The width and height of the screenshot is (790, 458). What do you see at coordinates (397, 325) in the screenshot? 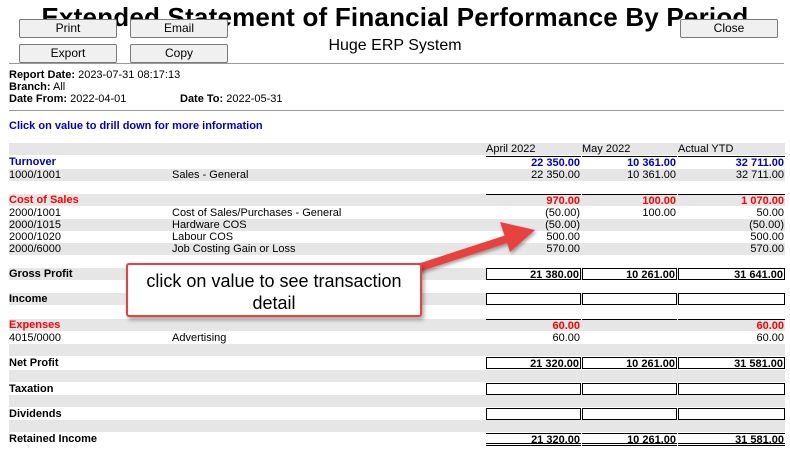
I see `expenses-row: Expenses 60.00 60.00` at bounding box center [397, 325].